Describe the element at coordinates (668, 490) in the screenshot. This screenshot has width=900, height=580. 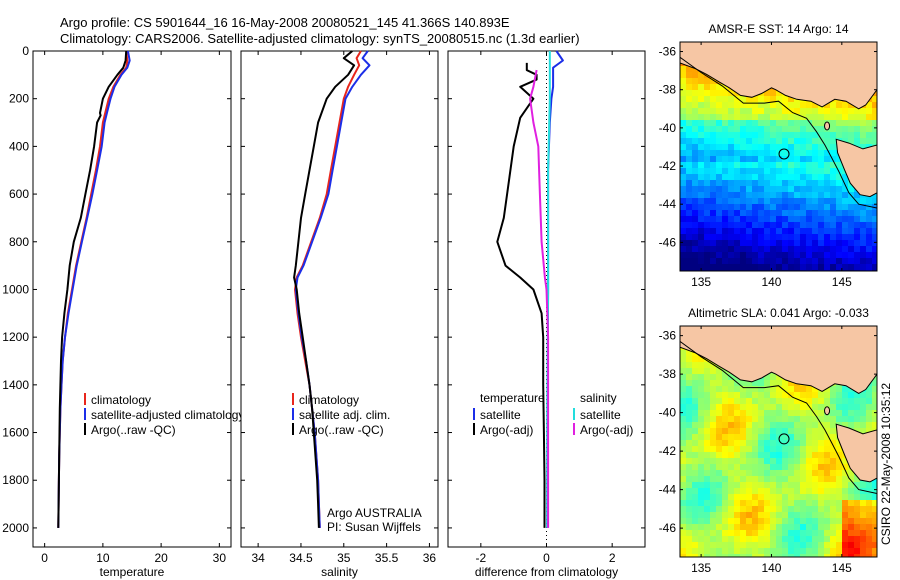
I see `y-tick-label: -44` at that location.